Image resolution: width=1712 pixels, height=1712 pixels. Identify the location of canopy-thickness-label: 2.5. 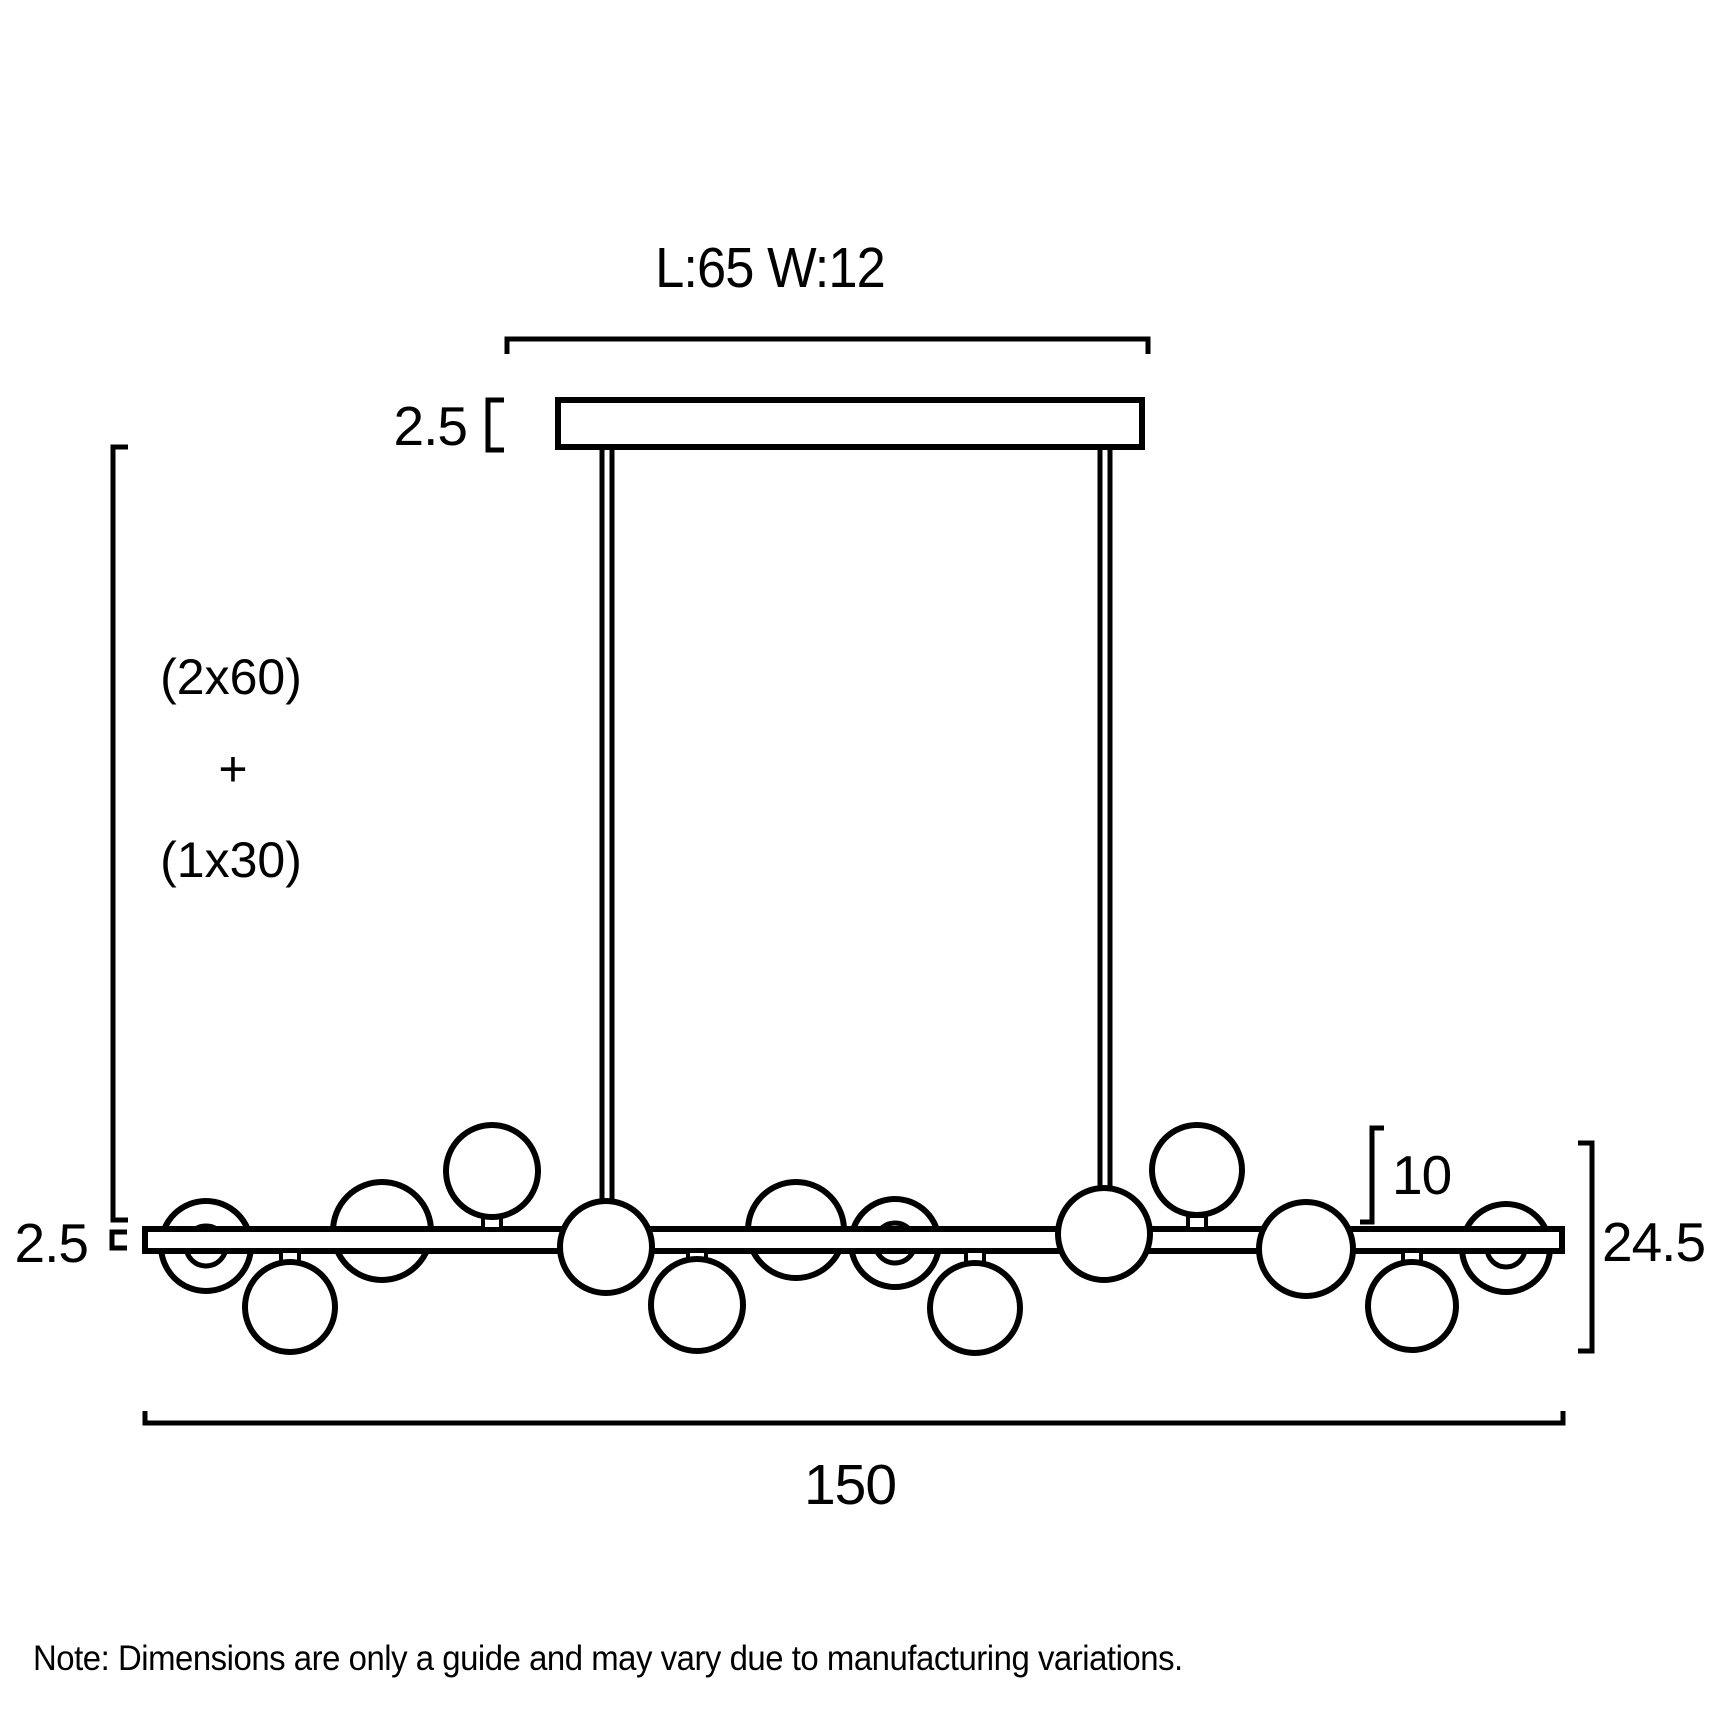
(430, 426).